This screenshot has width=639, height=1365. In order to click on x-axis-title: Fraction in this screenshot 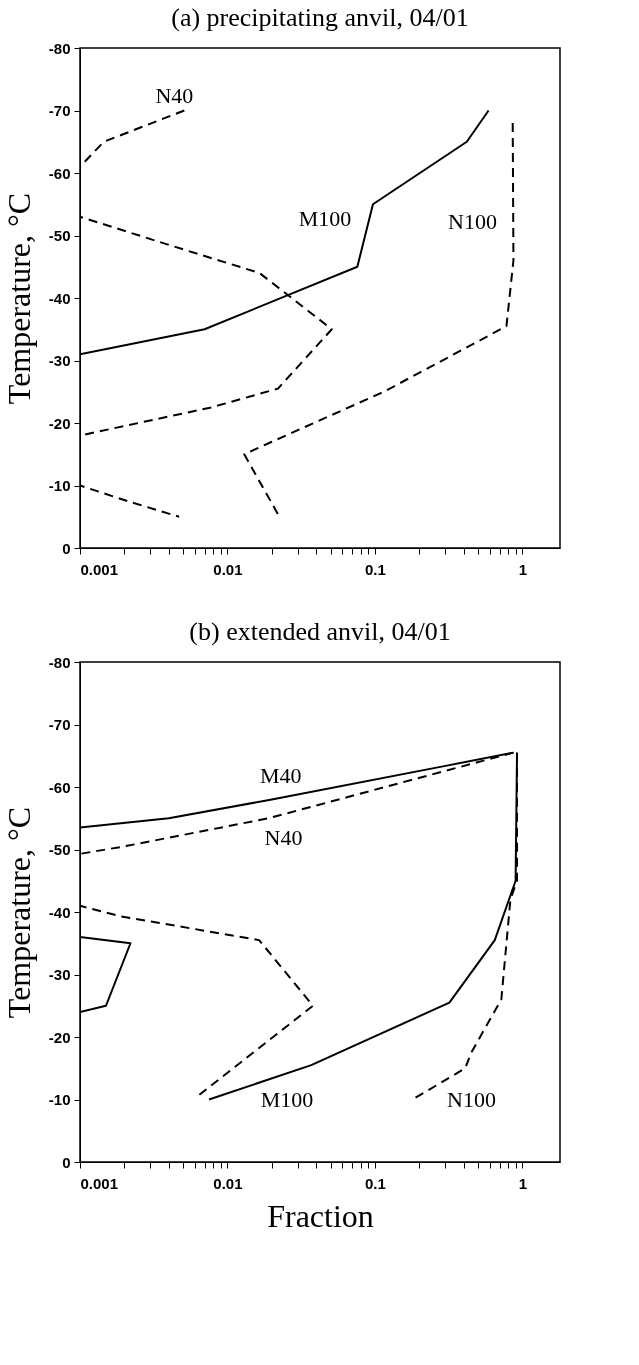, I will do `click(320, 1215)`.